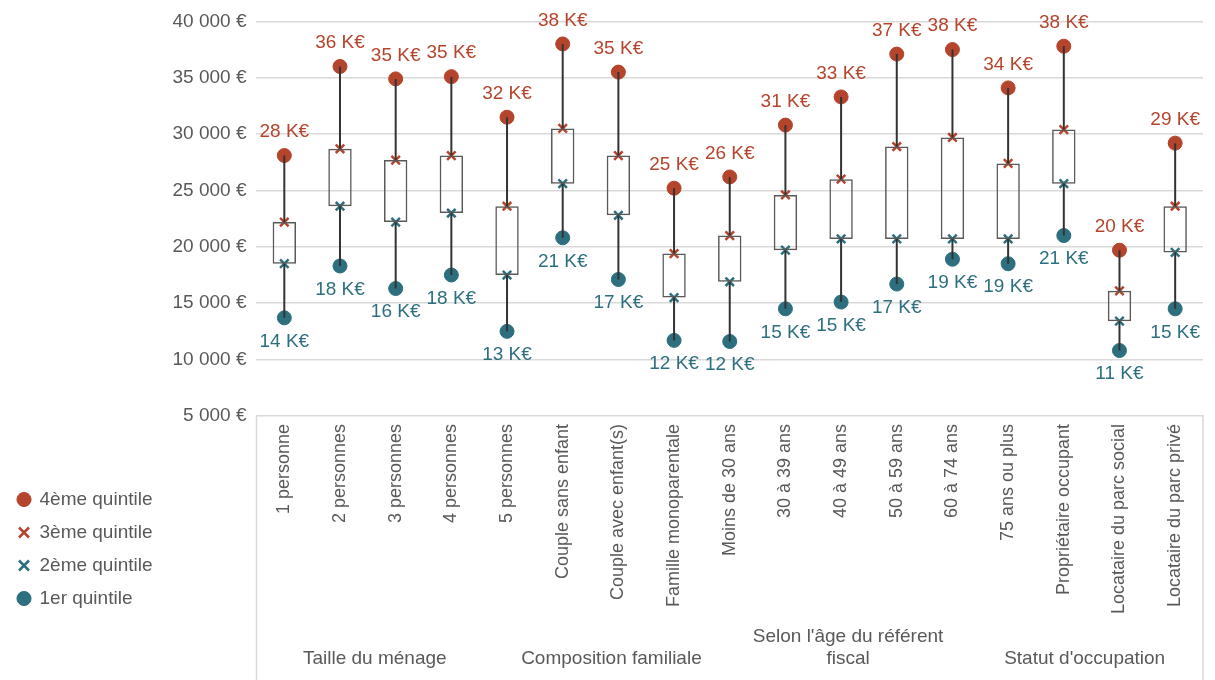 The height and width of the screenshot is (680, 1215). Describe the element at coordinates (617, 511) in the screenshot. I see `x-tick-label: Couple avec enfant(s)` at that location.